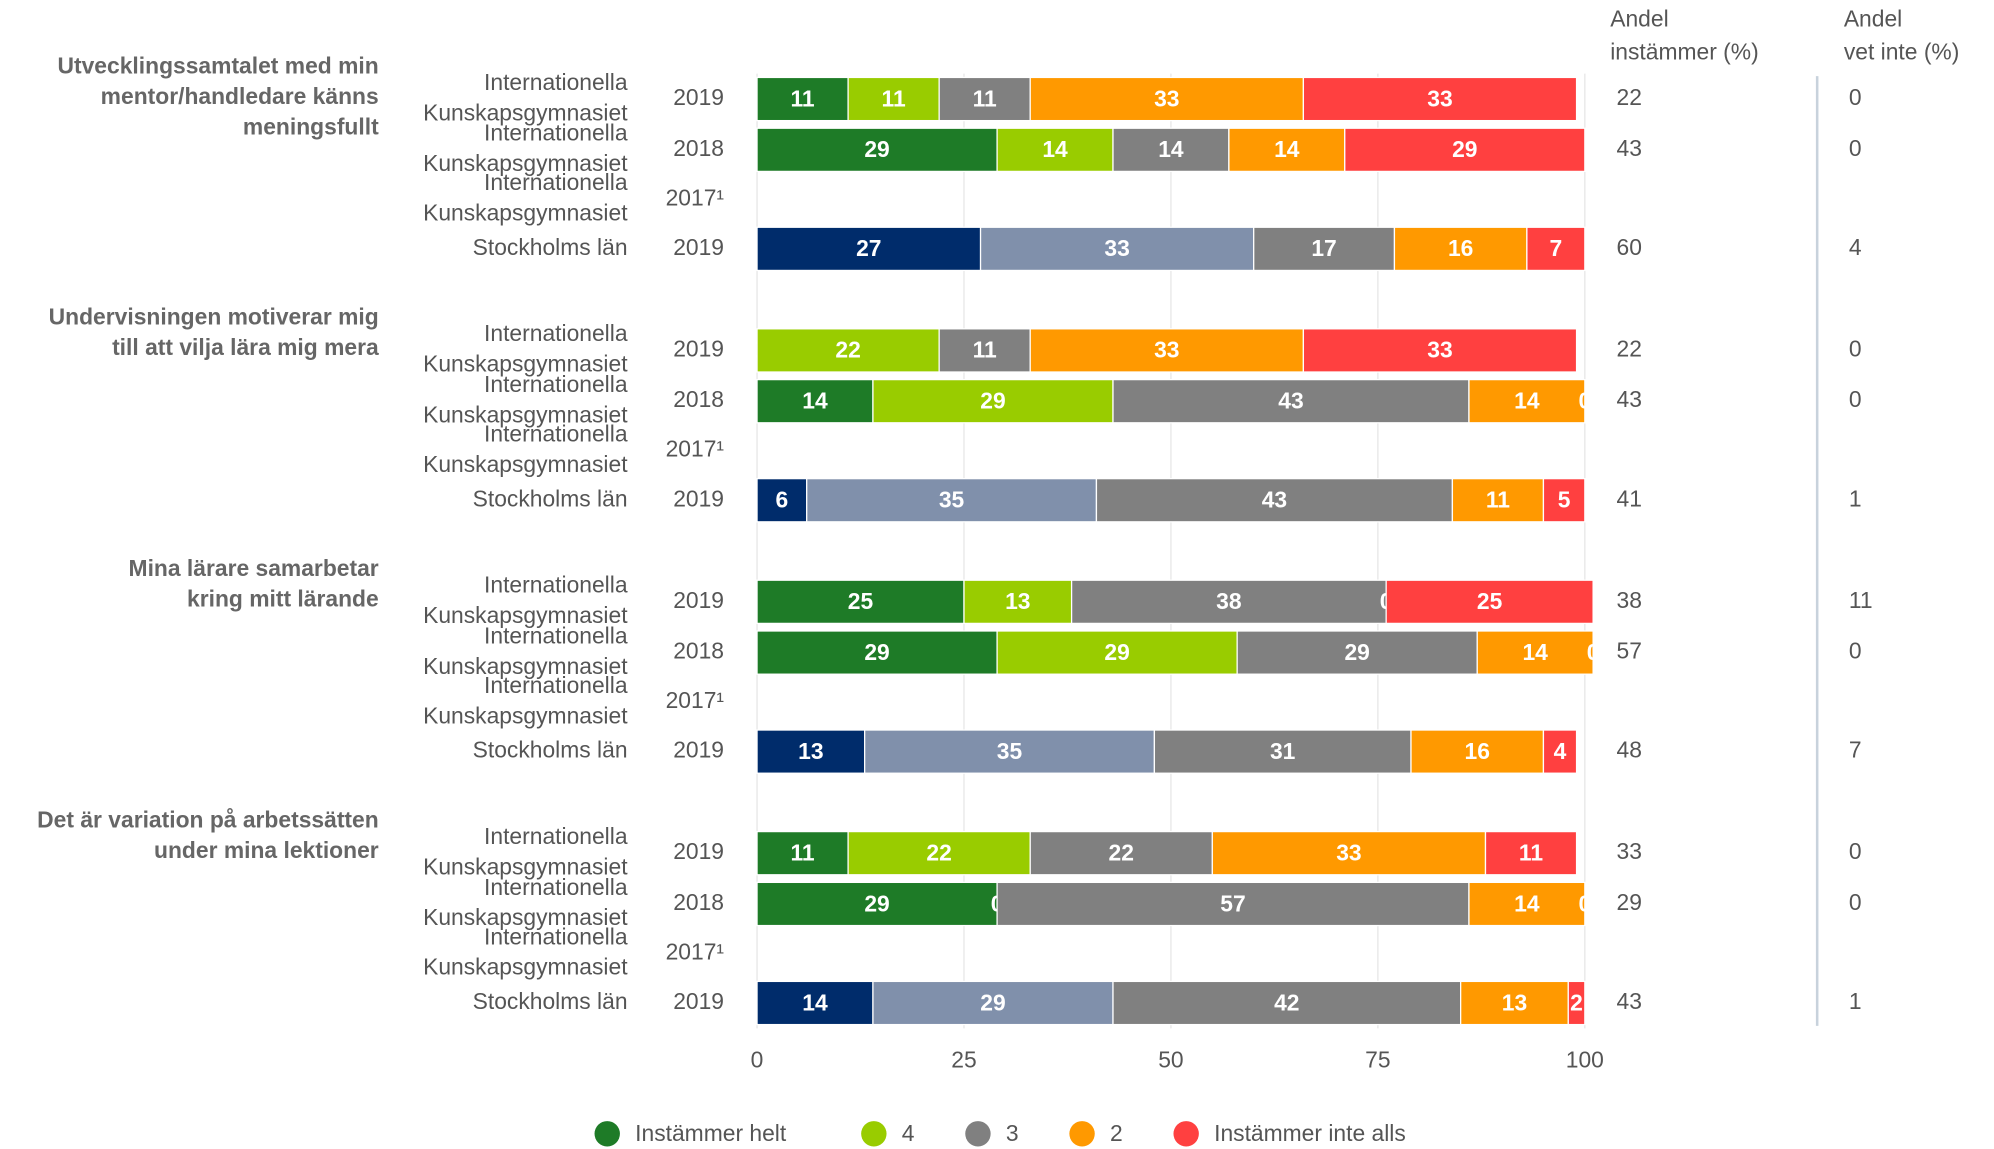 This screenshot has height=1149, width=1994. I want to click on x-tick-label: 50, so click(1170, 1059).